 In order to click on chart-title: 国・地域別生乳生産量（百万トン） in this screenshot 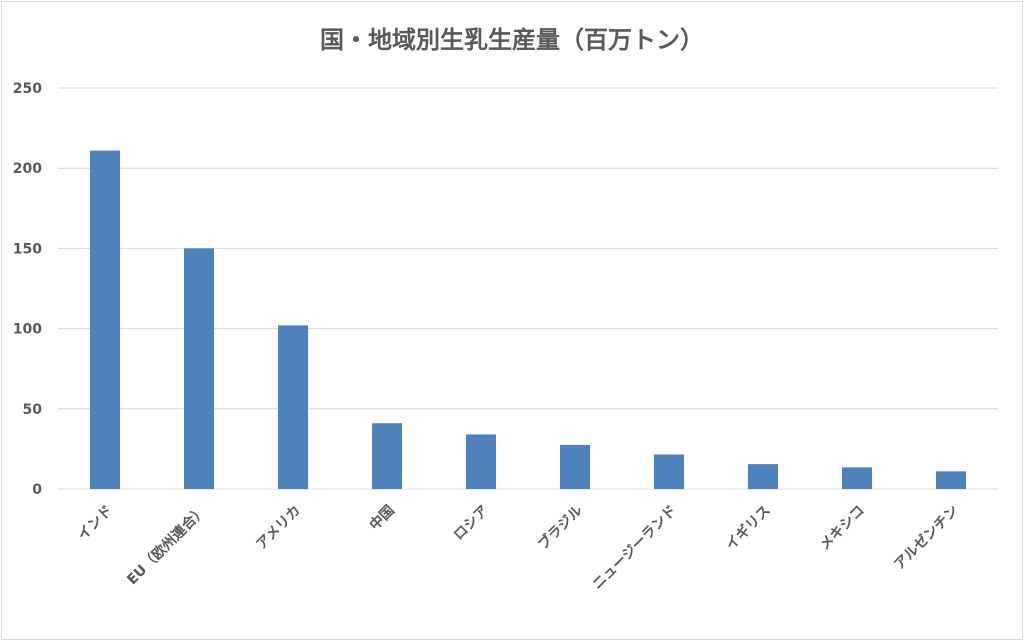, I will do `click(512, 40)`.